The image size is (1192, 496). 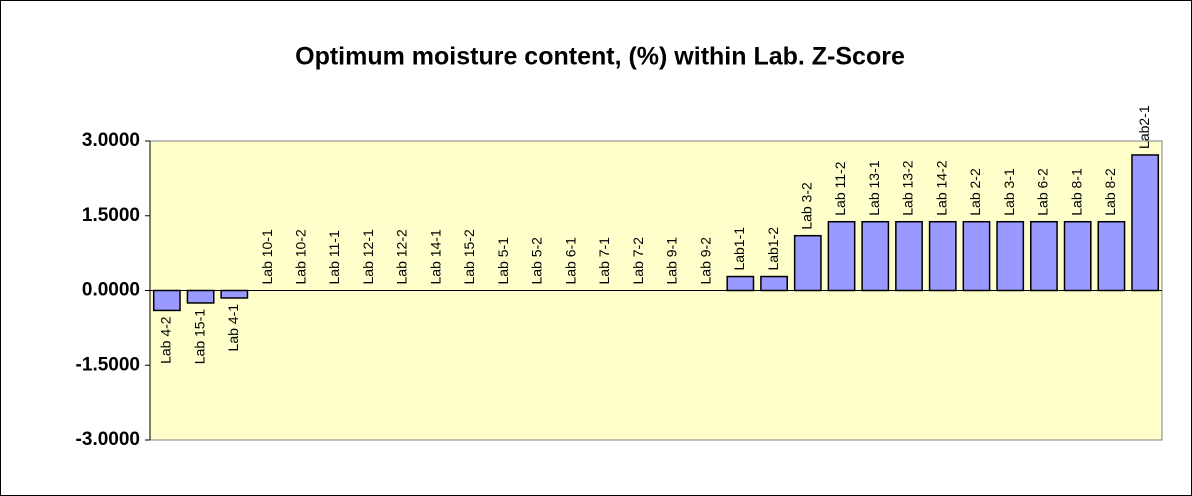 I want to click on category-label: Lab 14-2, so click(x=941, y=187).